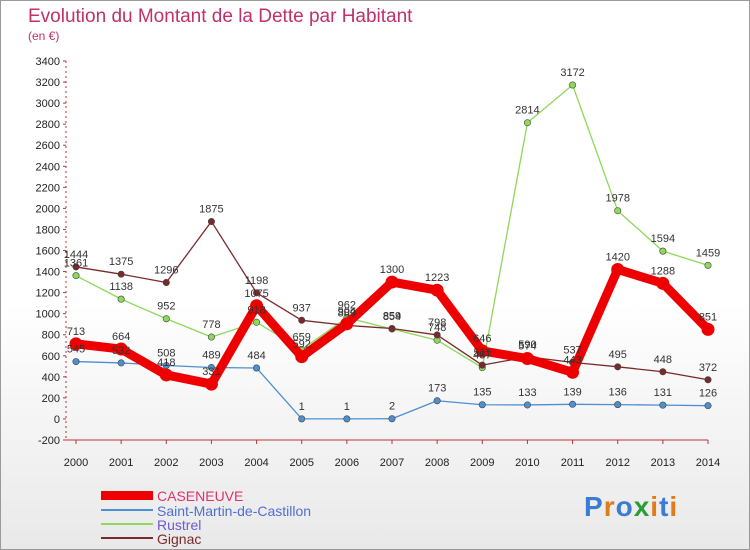 Image resolution: width=750 pixels, height=550 pixels. Describe the element at coordinates (121, 351) in the screenshot. I see `data-label: 532` at that location.